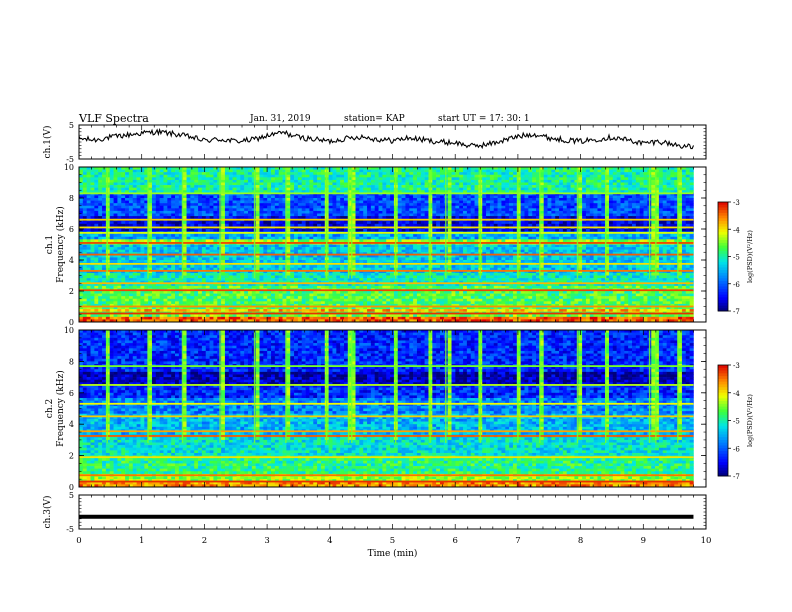 This screenshot has width=792, height=612. What do you see at coordinates (736, 366) in the screenshot?
I see `colorbar-tick-label: -3` at bounding box center [736, 366].